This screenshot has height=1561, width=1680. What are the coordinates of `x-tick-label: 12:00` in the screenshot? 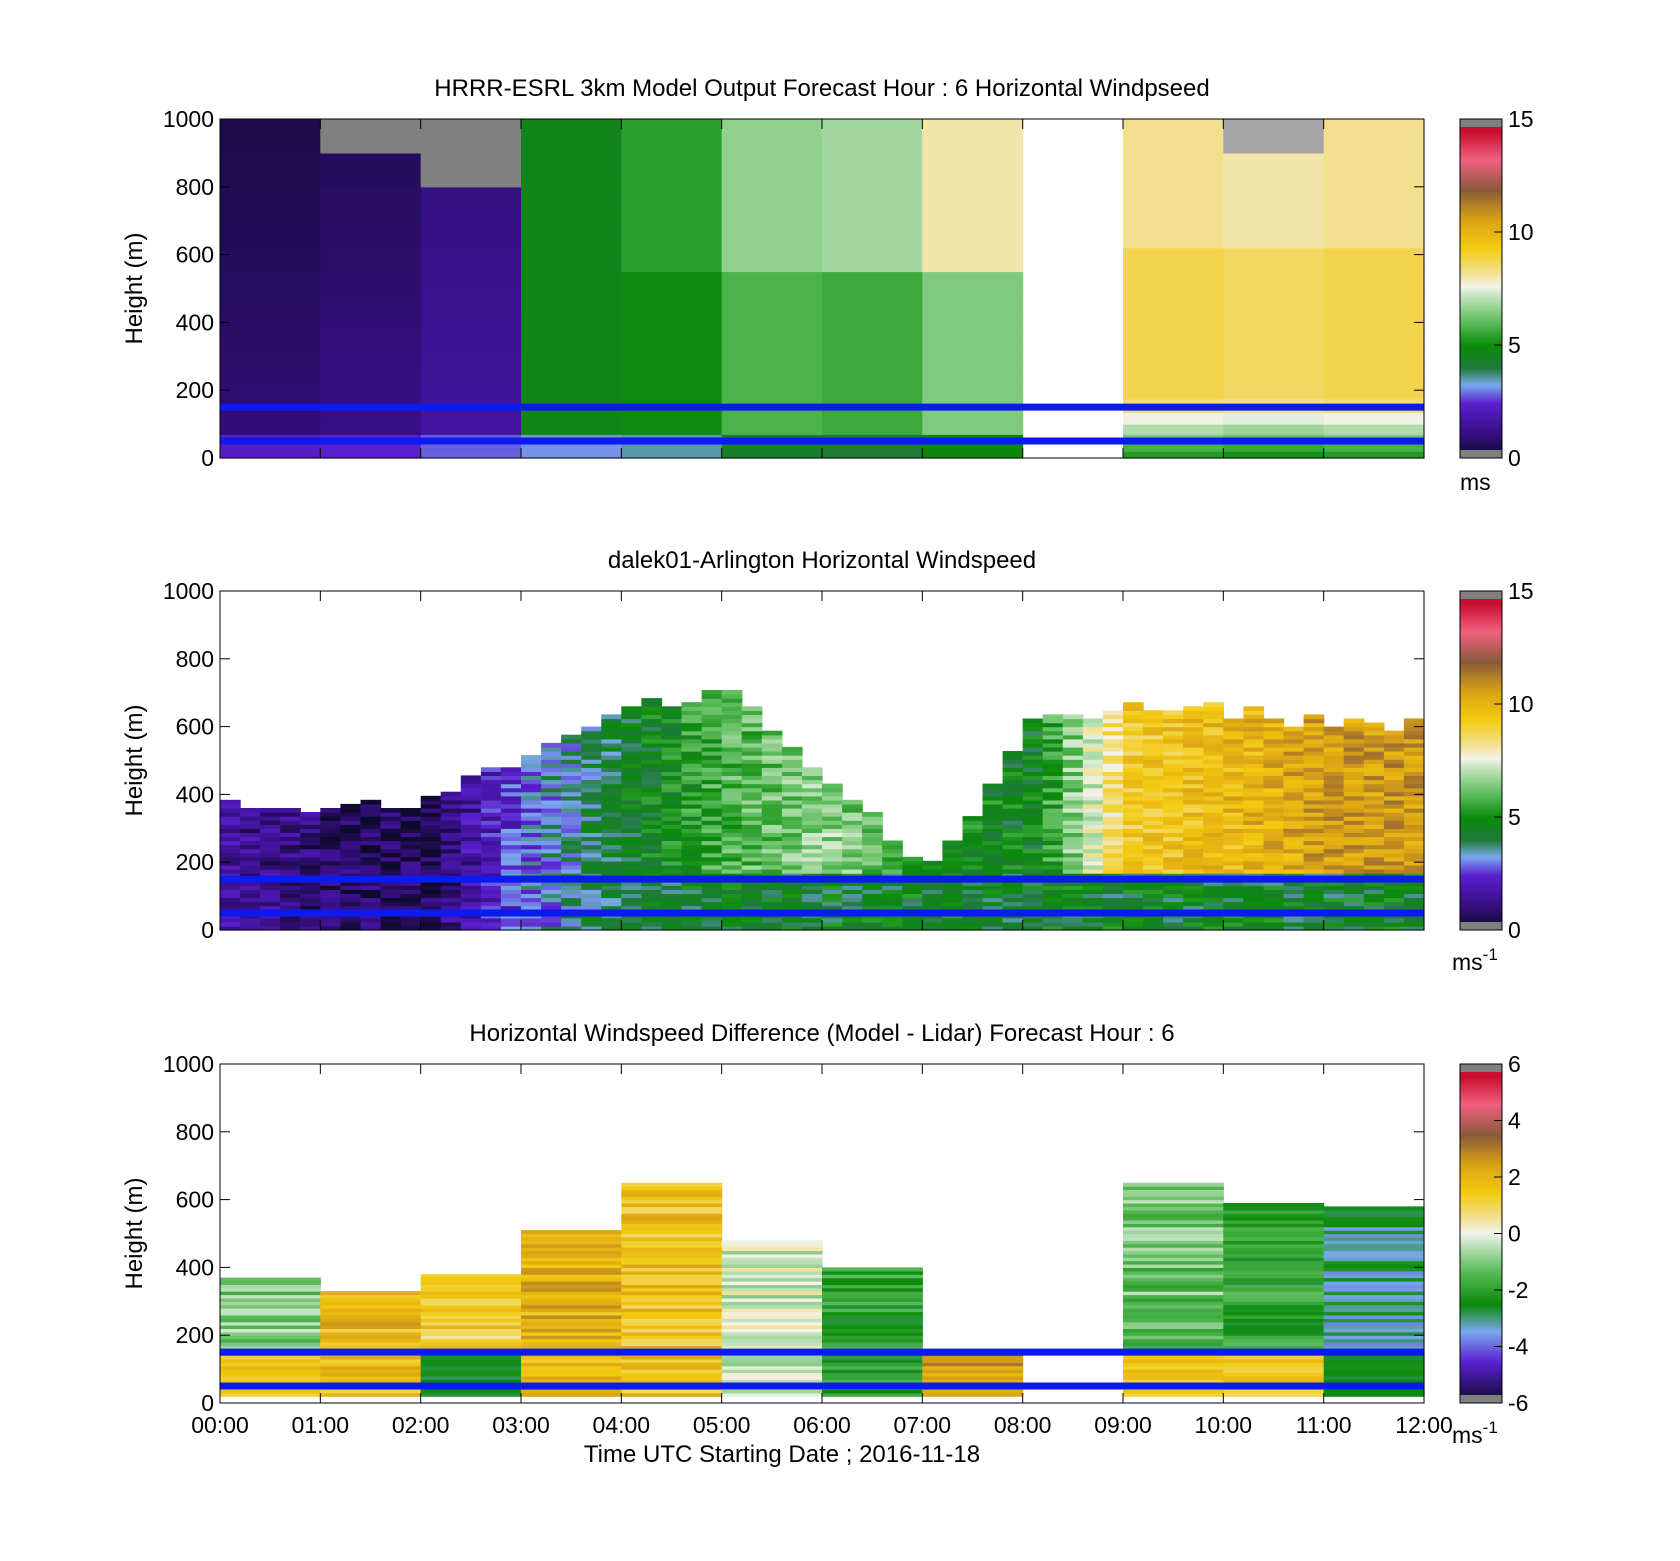 It's located at (1424, 1425).